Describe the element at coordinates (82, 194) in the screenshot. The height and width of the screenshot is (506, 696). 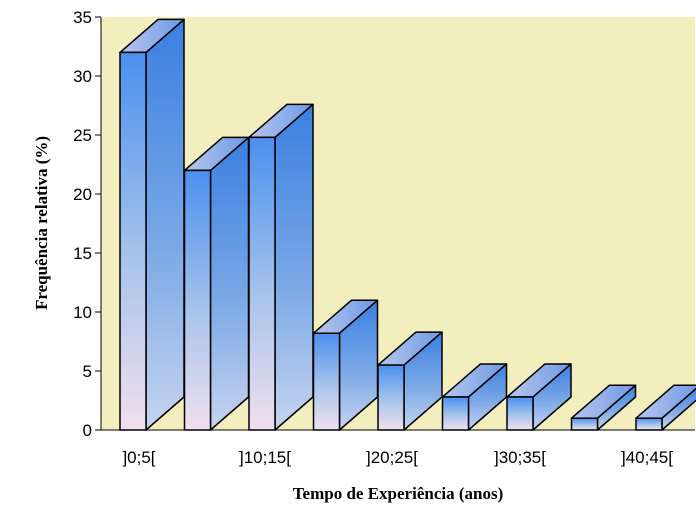
I see `y-tick-label: 20` at that location.